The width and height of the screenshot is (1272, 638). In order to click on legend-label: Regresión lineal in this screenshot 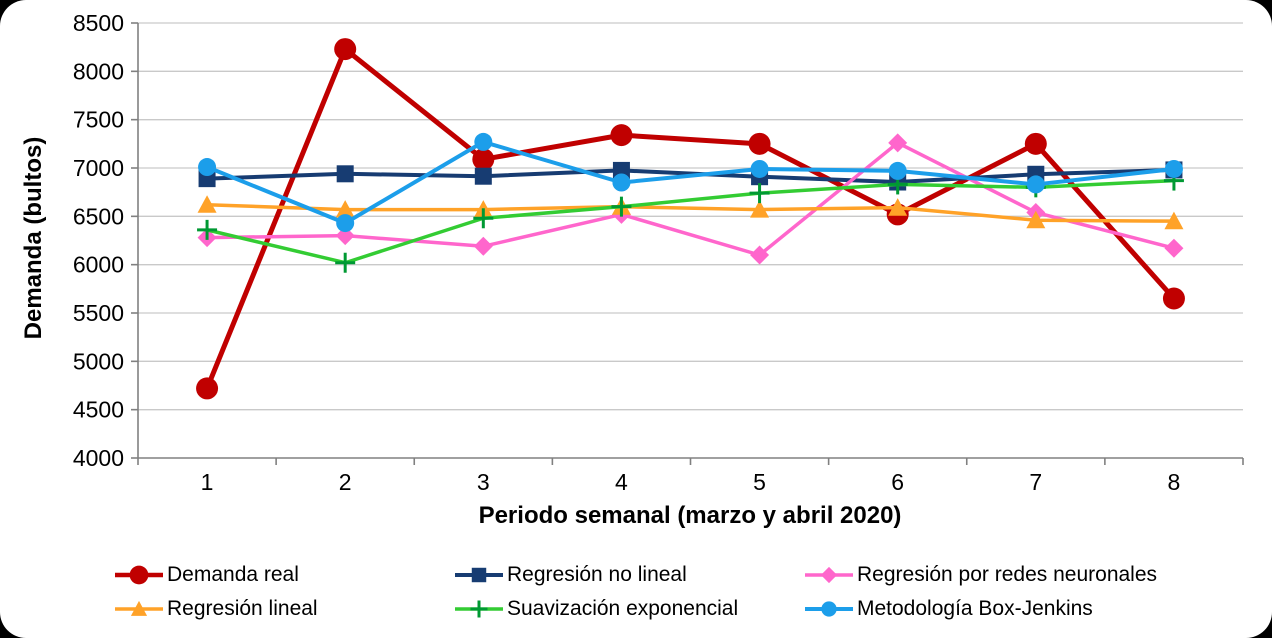, I will do `click(242, 608)`.